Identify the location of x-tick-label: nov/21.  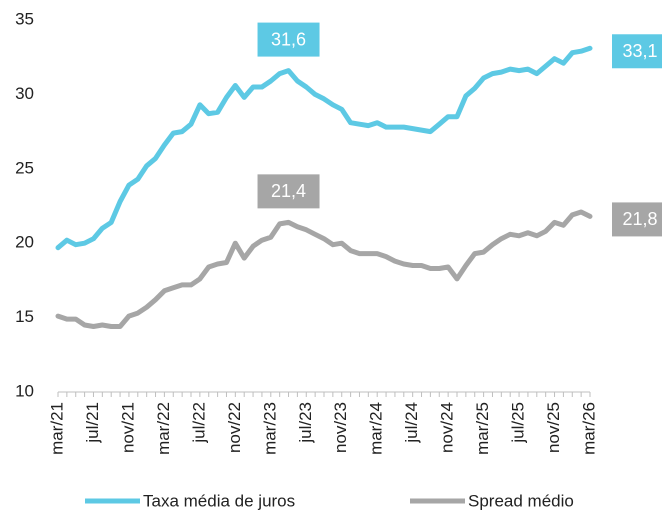
(127, 427).